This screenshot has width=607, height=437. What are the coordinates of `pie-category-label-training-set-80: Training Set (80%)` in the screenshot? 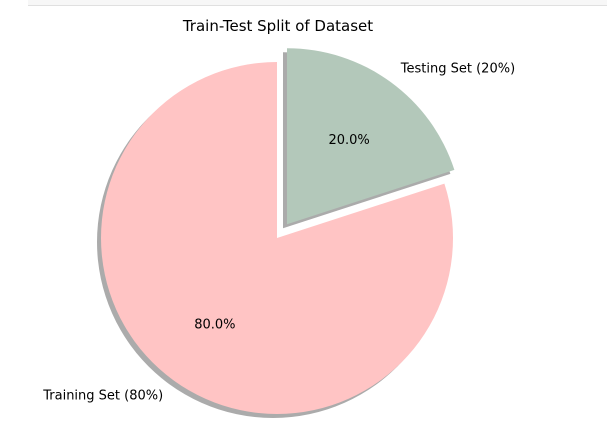 It's located at (102, 396).